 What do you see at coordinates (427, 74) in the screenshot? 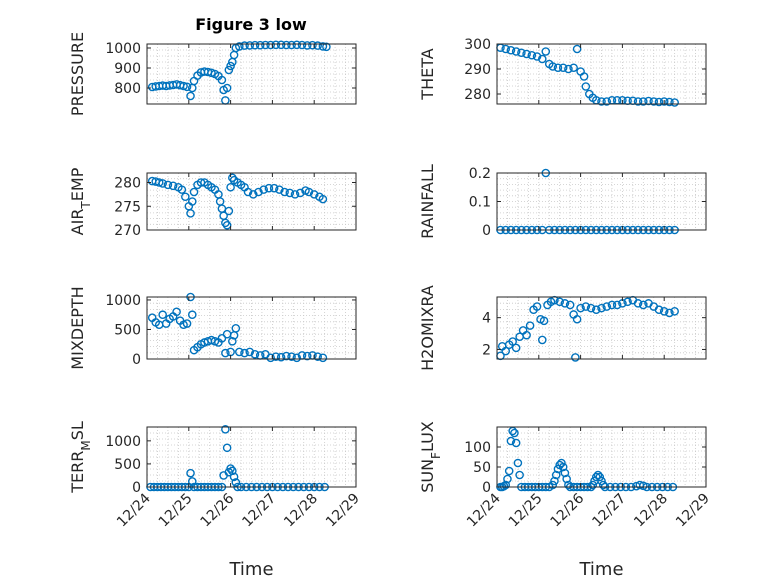
I see `y-axis-label: THETA` at bounding box center [427, 74].